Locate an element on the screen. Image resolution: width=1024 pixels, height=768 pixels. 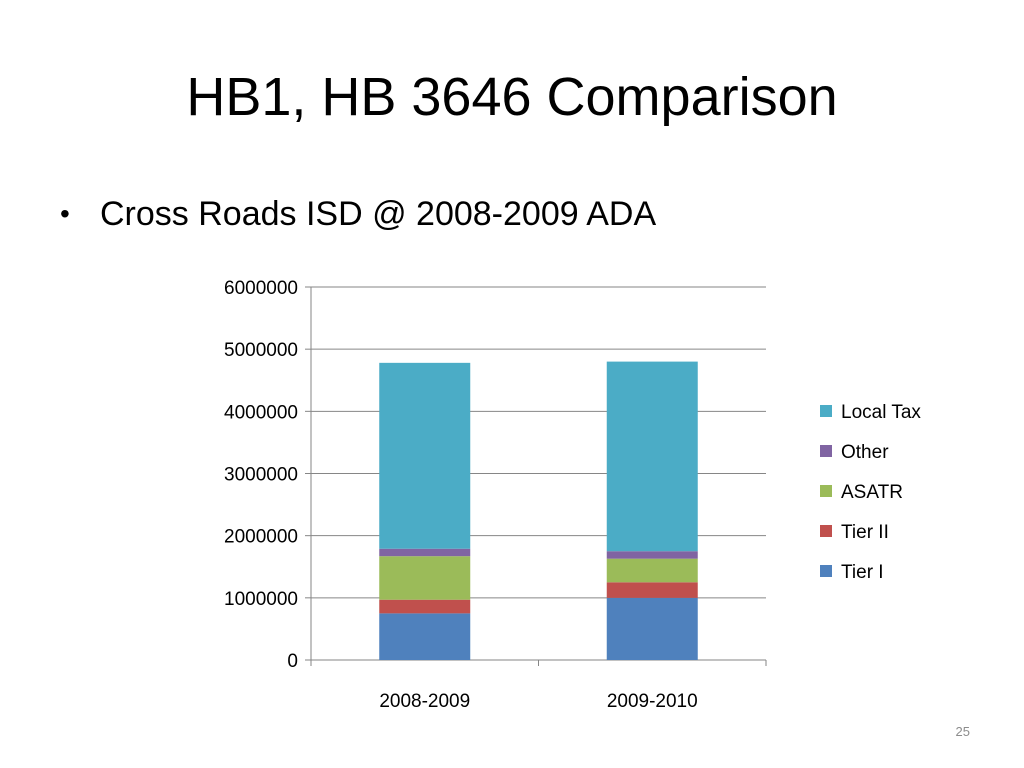
y-tick-label: 6000000 is located at coordinates (261, 288).